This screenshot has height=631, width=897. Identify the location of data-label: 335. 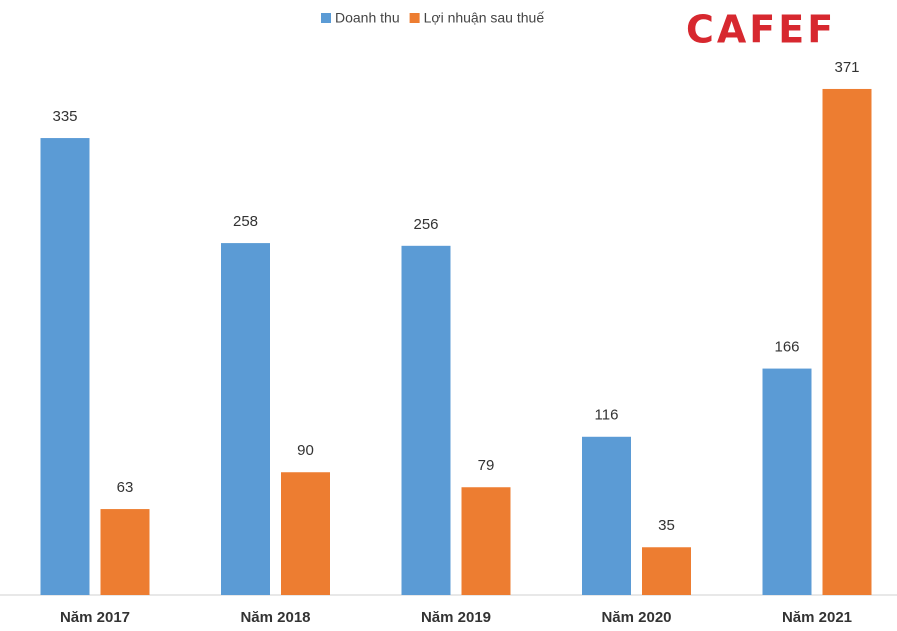
(64, 116).